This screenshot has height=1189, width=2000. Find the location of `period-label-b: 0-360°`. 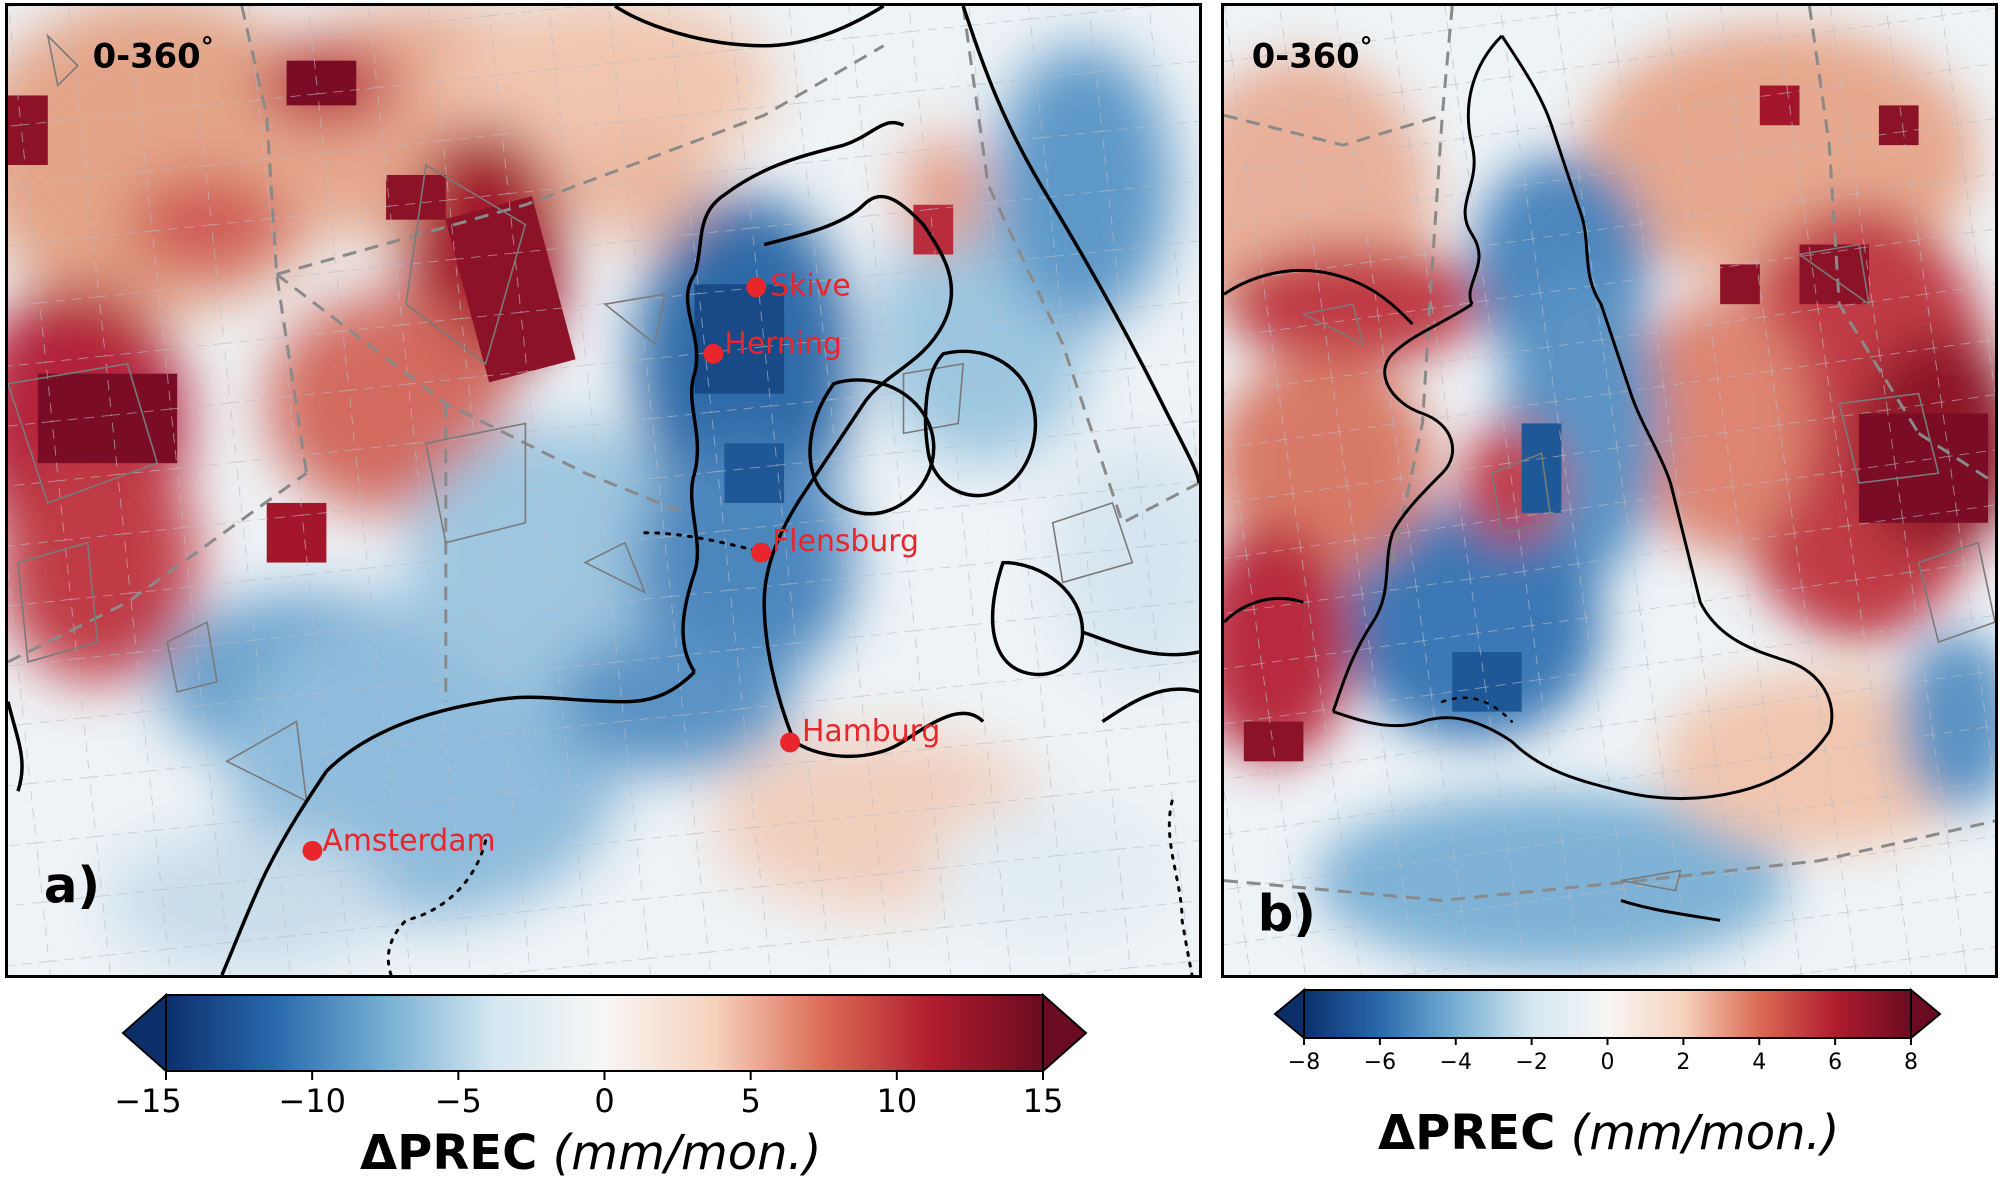

period-label-b: 0-360° is located at coordinates (1312, 54).